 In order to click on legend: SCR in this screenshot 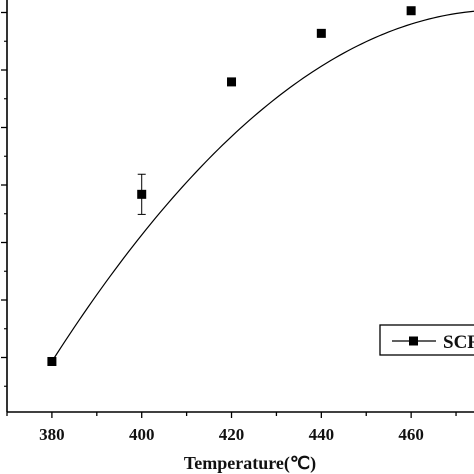, I will do `click(426, 340)`.